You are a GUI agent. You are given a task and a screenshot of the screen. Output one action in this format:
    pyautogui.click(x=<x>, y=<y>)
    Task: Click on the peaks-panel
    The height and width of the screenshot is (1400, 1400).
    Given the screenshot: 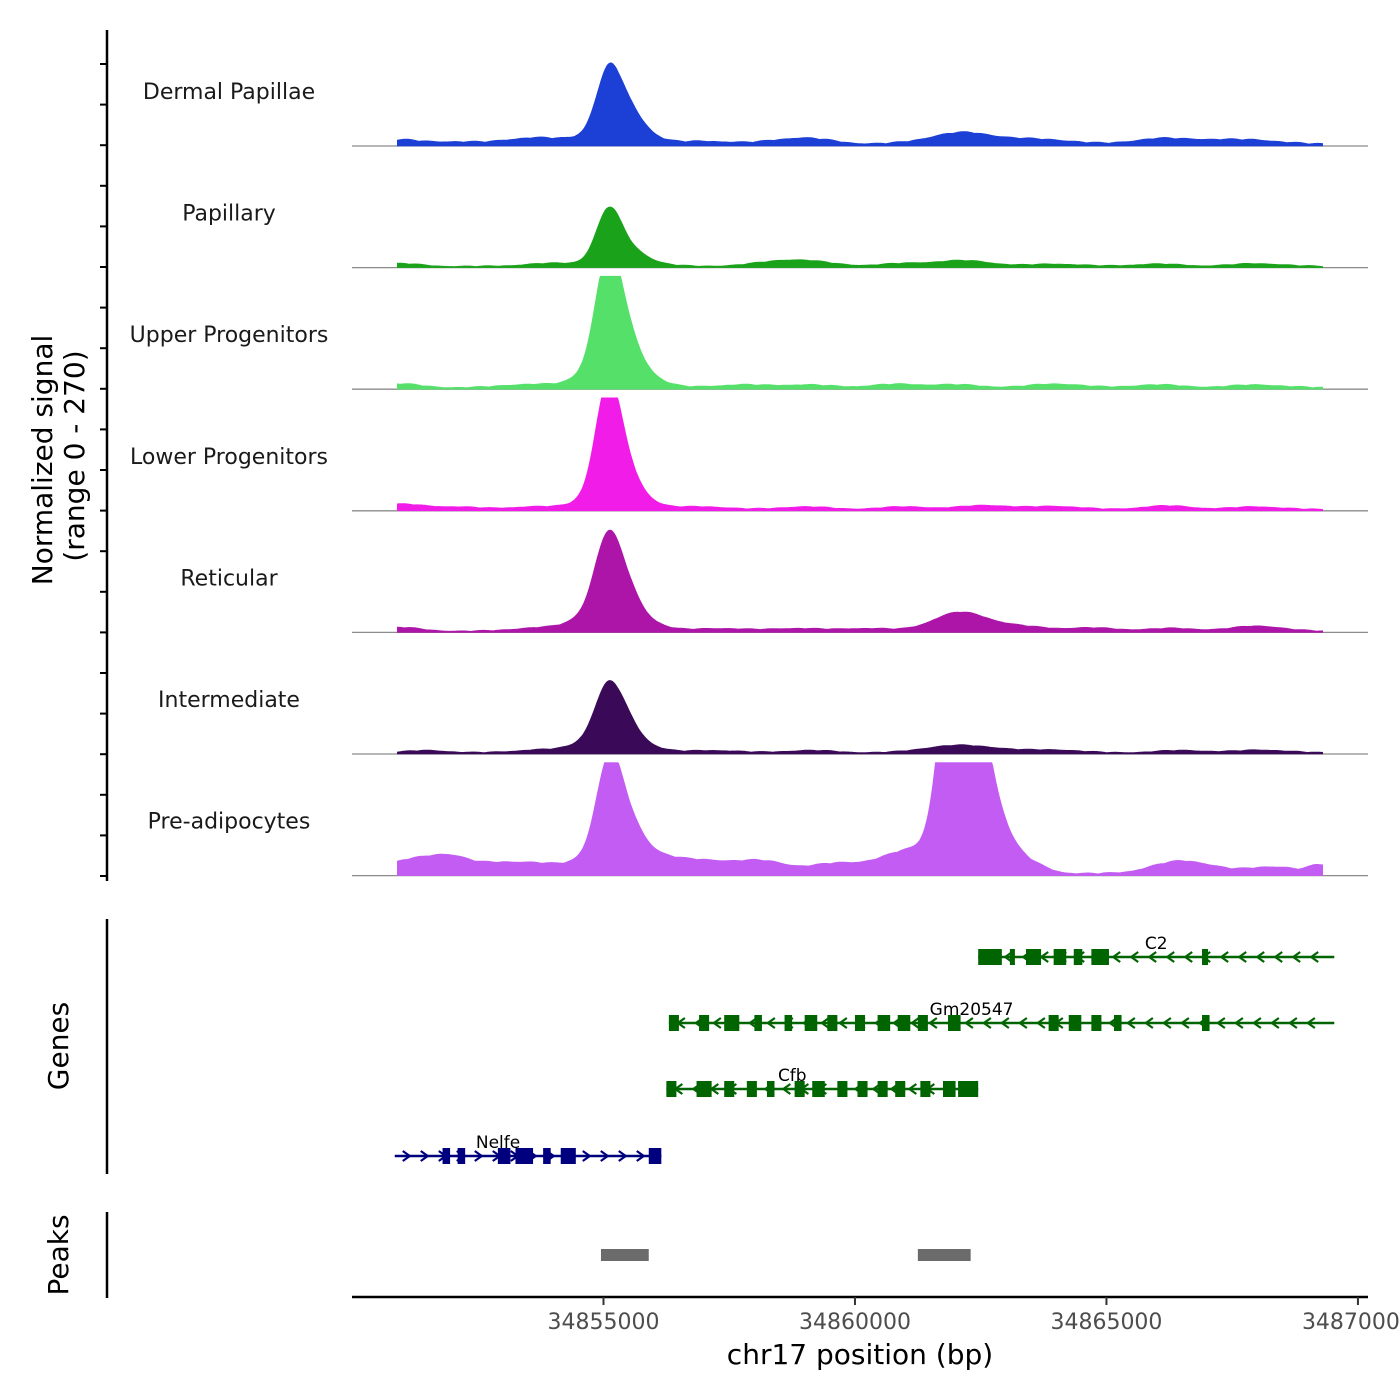 What is the action you would take?
    pyautogui.click(x=785, y=1255)
    